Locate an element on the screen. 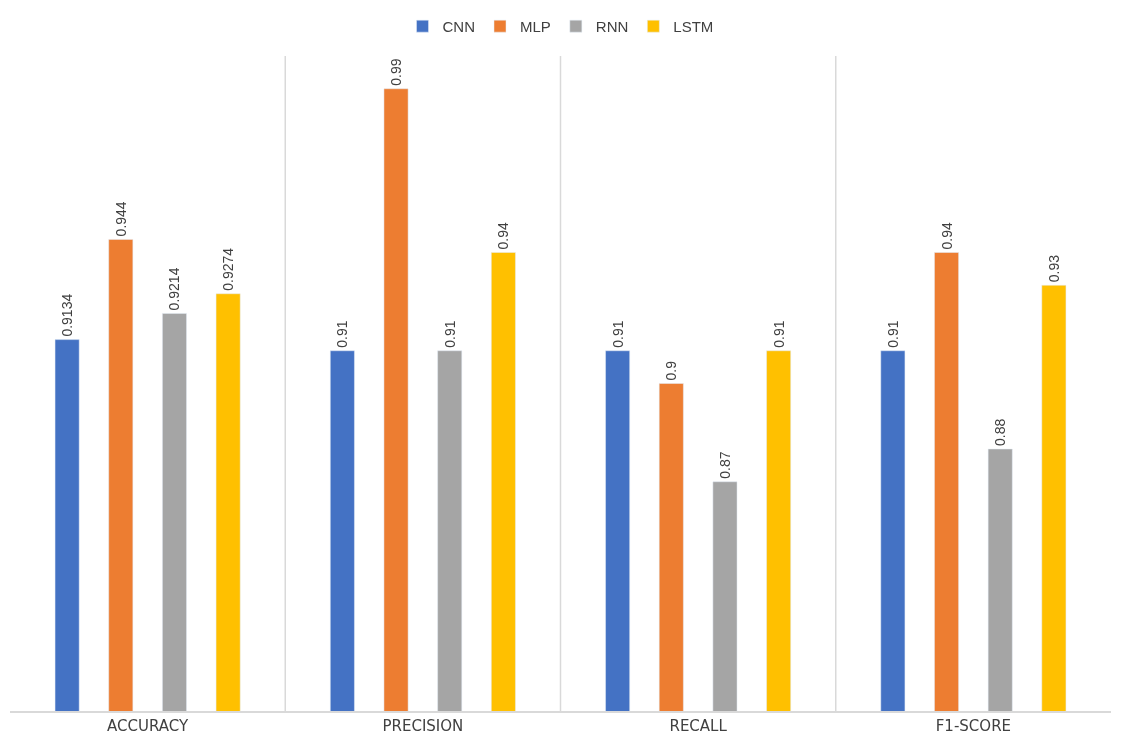 Image resolution: width=1121 pixels, height=751 pixels. legend-label: LSTM is located at coordinates (693, 26).